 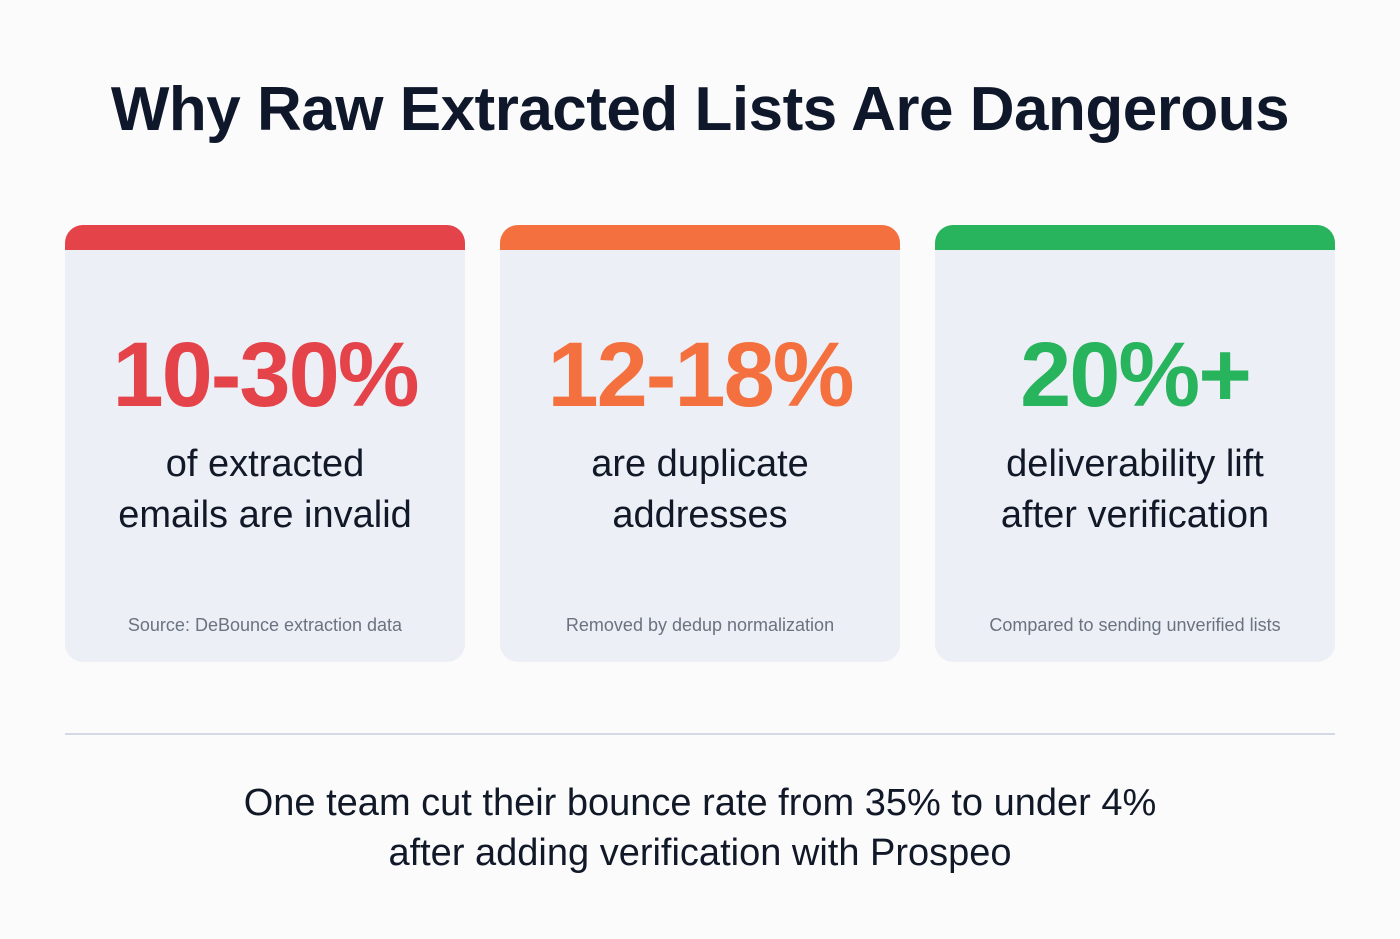 What do you see at coordinates (1135, 464) in the screenshot?
I see `stat-description-line: deliverability lift` at bounding box center [1135, 464].